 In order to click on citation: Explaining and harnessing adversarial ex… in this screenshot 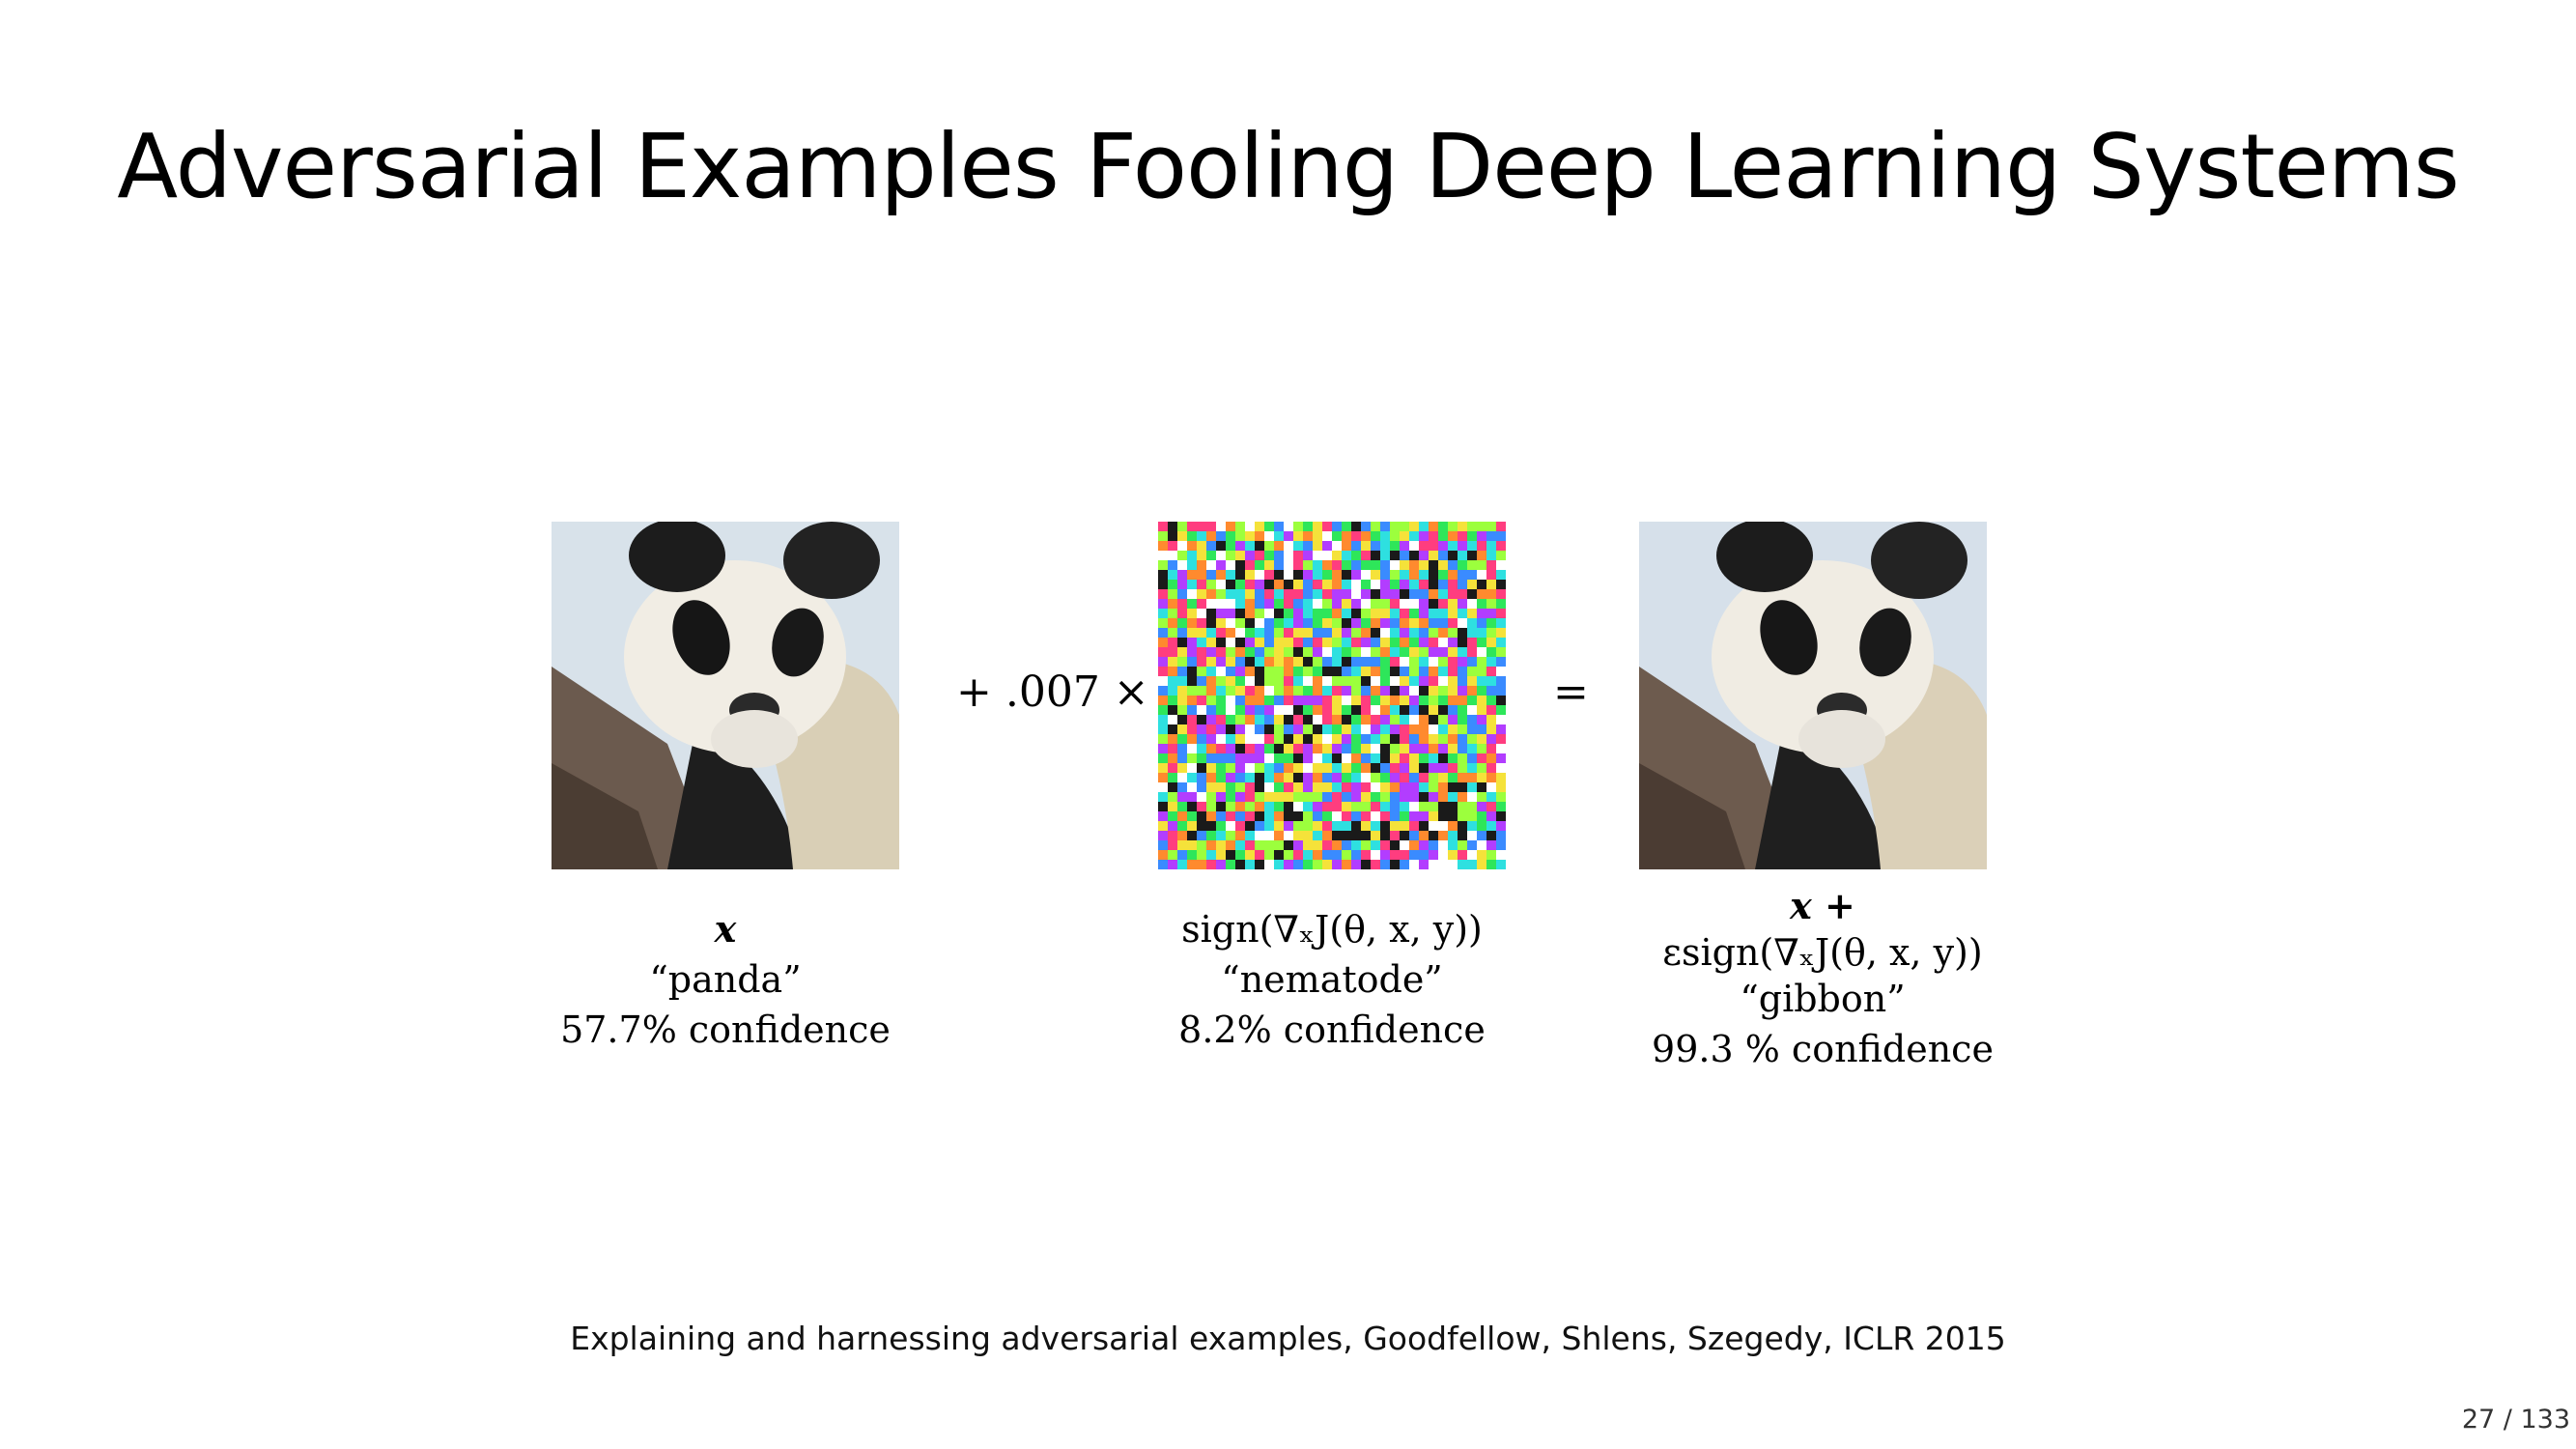, I will do `click(1288, 1338)`.